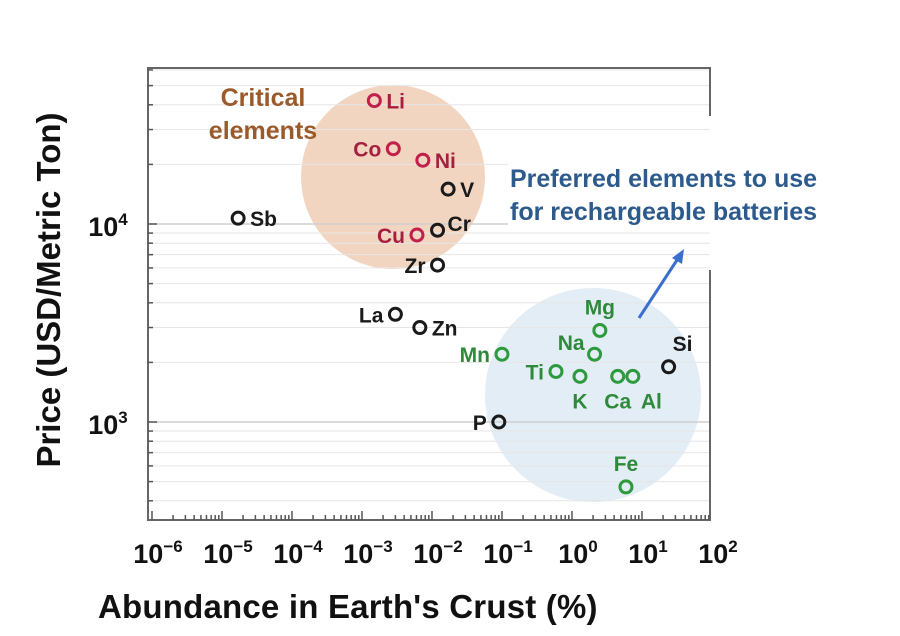 The height and width of the screenshot is (636, 900). What do you see at coordinates (579, 401) in the screenshot?
I see `point-label-k: K` at bounding box center [579, 401].